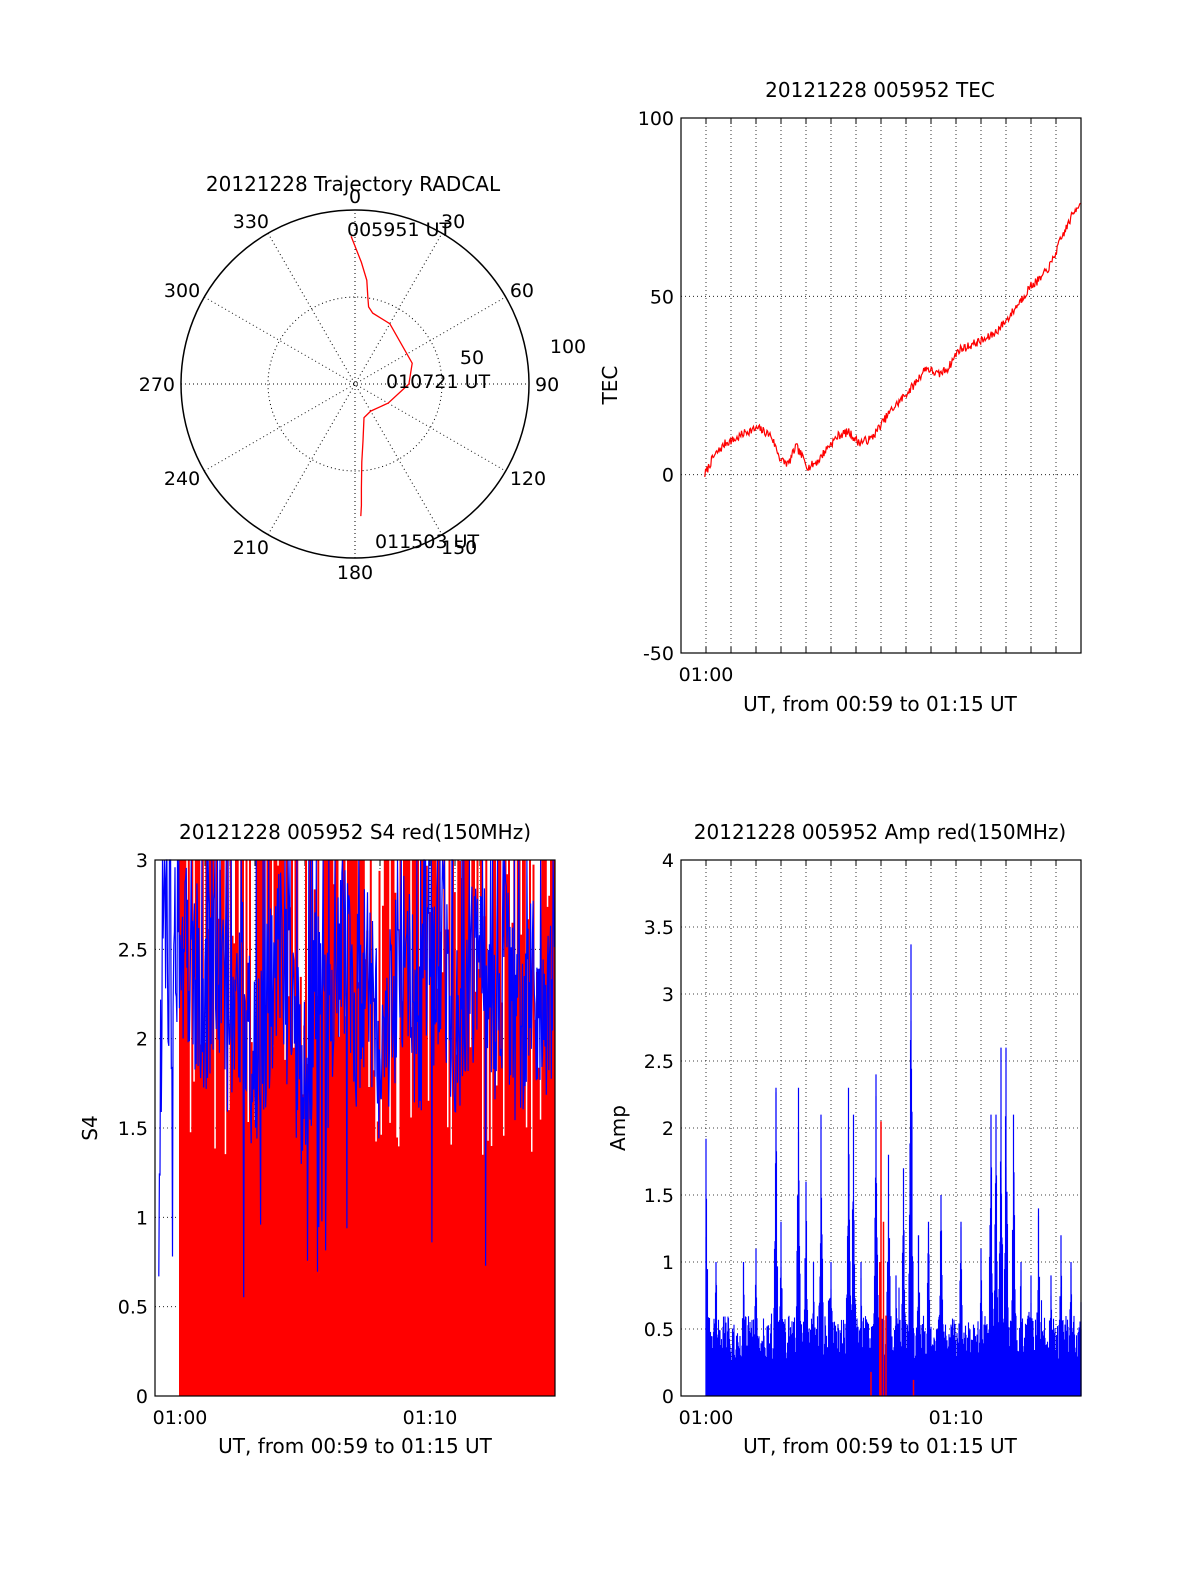 The image size is (1200, 1575). Describe the element at coordinates (355, 1446) in the screenshot. I see `s4-xlabel: UT, from 00:59 to 01:15 UT` at that location.